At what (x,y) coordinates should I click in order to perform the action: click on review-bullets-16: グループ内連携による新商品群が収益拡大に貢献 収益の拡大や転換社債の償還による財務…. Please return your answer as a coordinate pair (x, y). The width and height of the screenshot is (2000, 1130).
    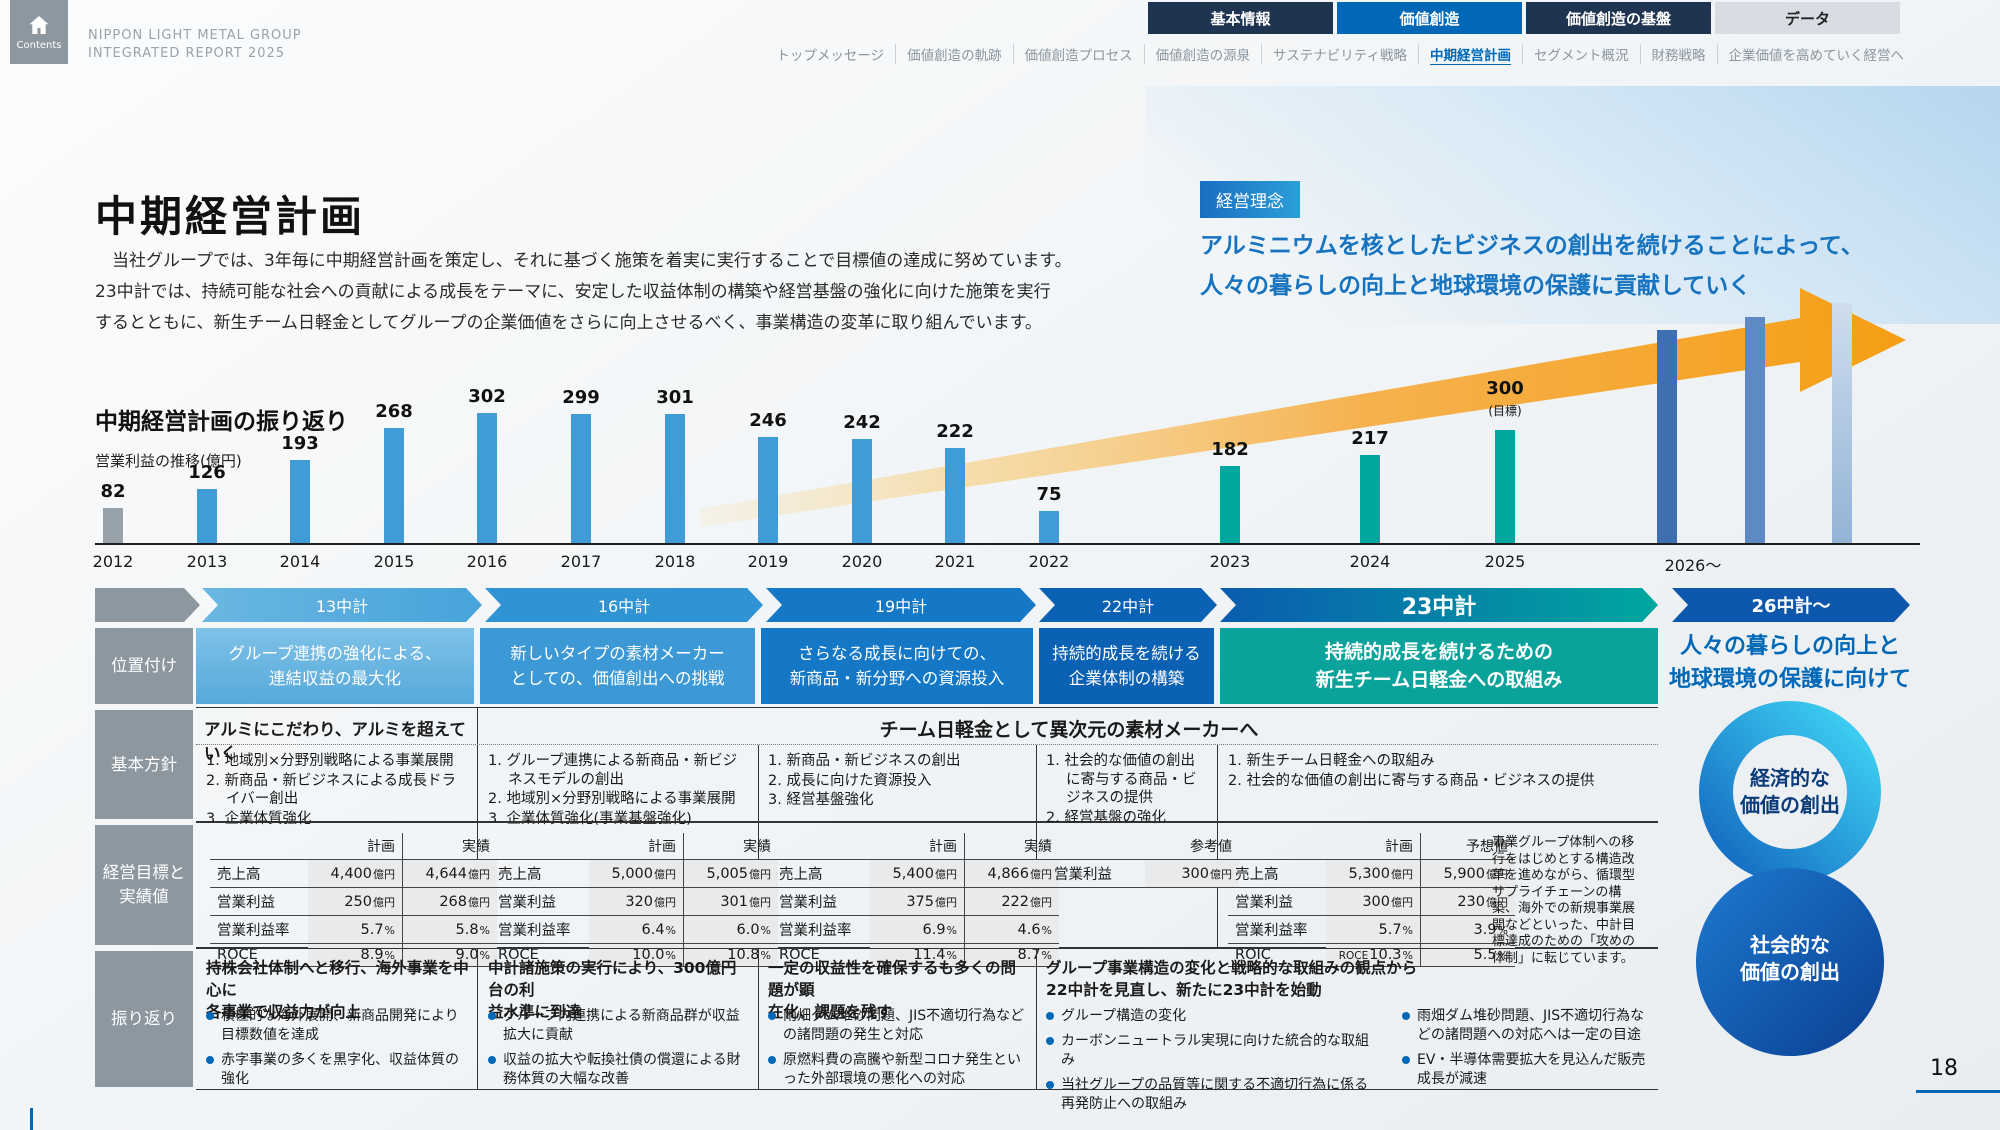
    Looking at the image, I should click on (619, 1051).